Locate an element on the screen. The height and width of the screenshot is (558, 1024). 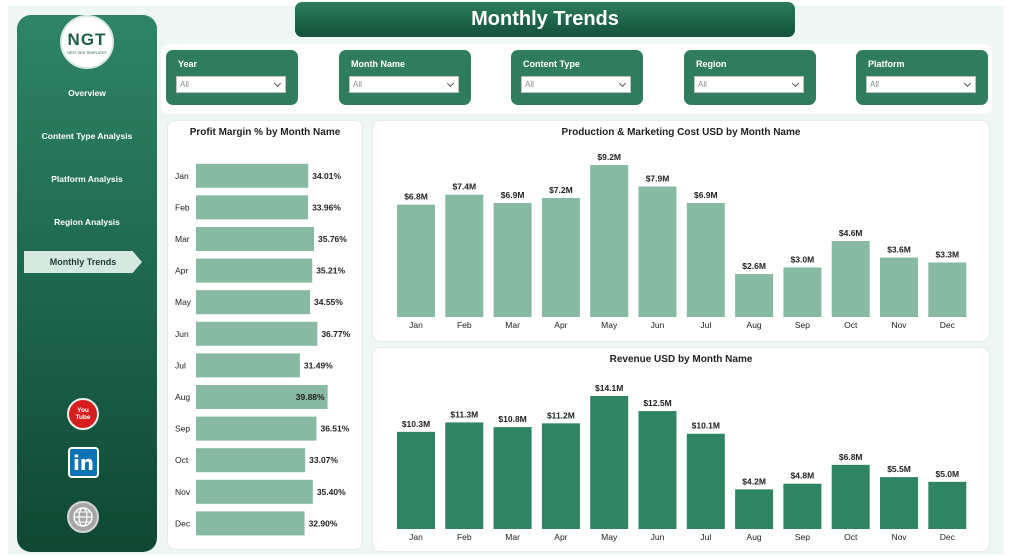
data-label: $7.9M is located at coordinates (658, 178).